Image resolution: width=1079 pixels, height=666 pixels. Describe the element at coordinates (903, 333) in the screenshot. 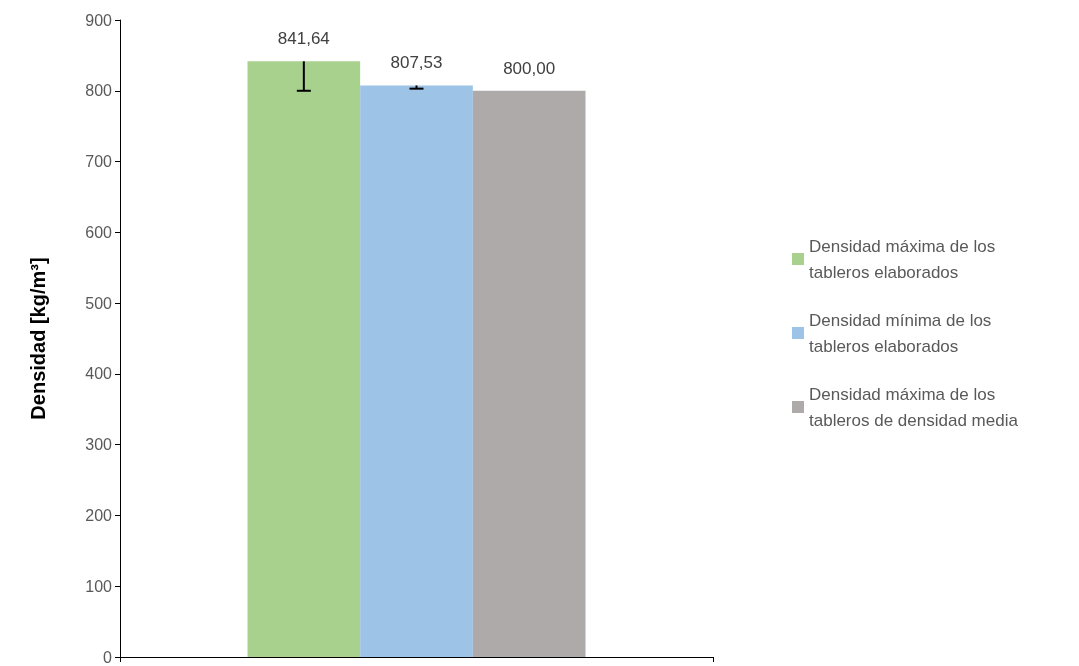

I see `legend-label: Densidad mínima de los tableros elaborados` at that location.